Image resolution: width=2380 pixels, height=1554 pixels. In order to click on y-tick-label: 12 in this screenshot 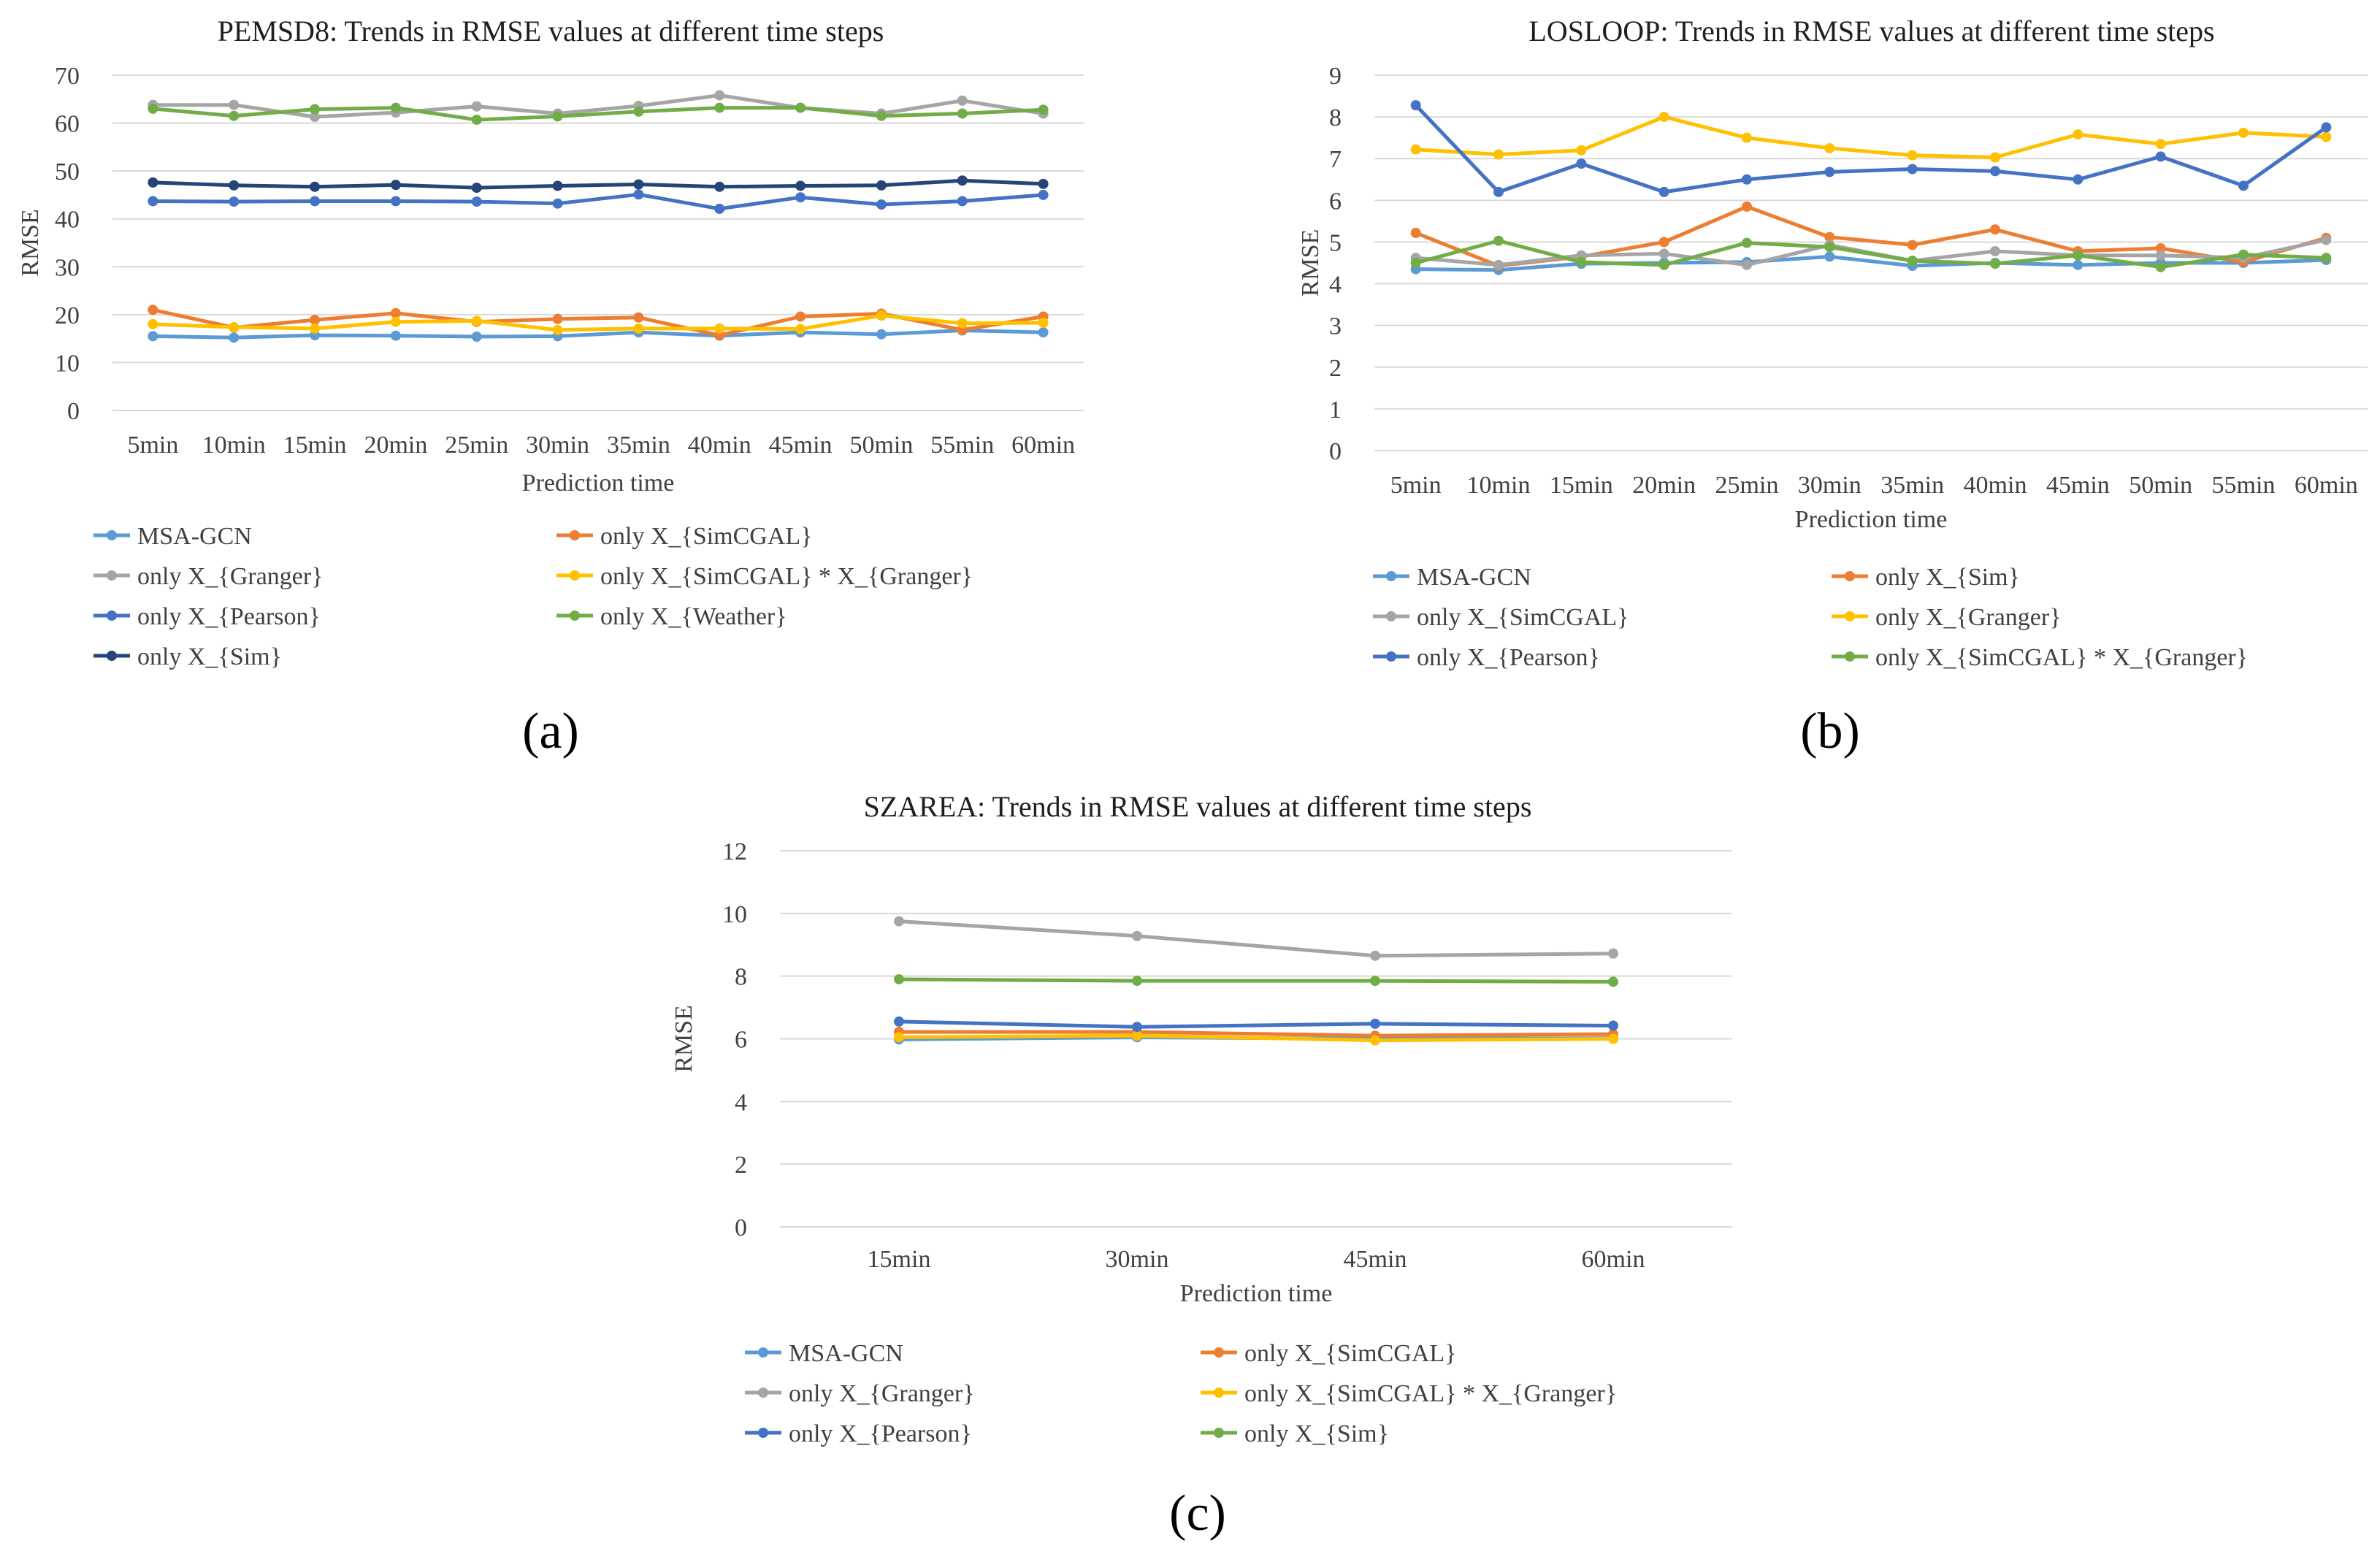, I will do `click(734, 851)`.